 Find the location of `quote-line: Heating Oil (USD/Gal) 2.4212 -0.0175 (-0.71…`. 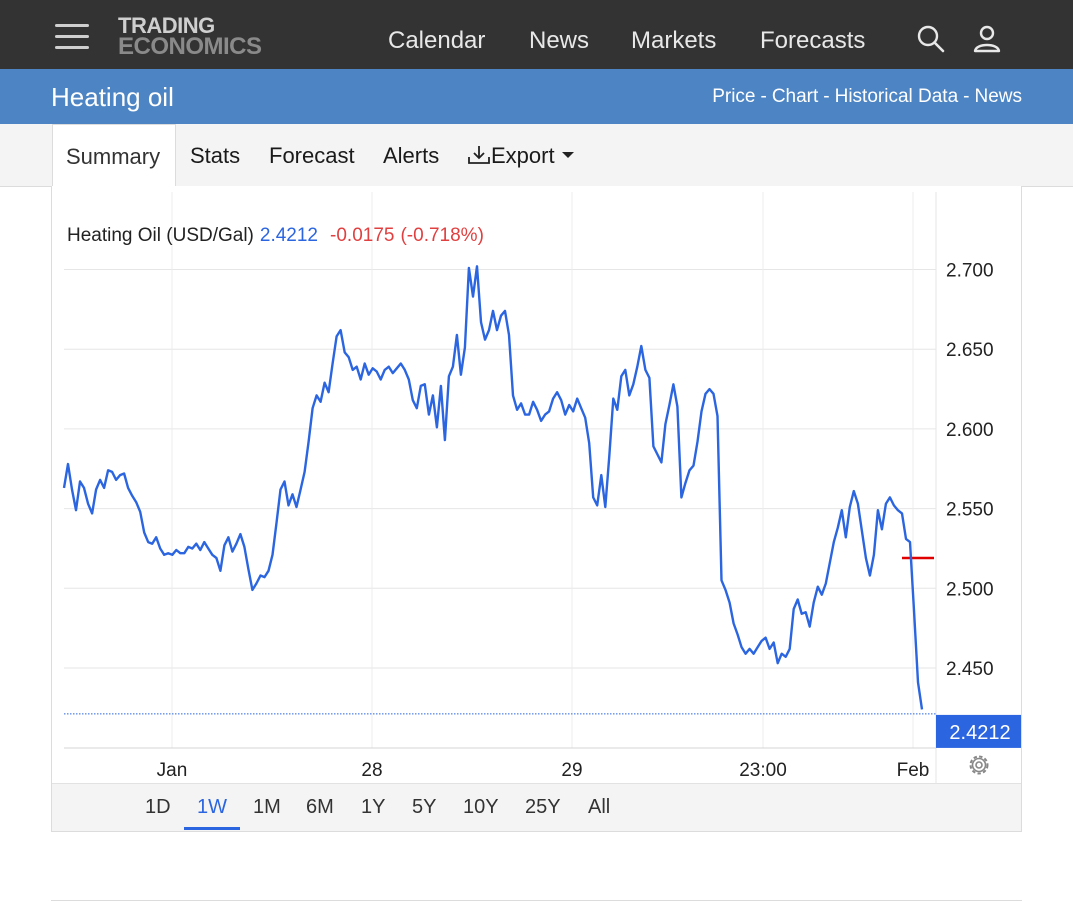

quote-line: Heating Oil (USD/Gal) 2.4212 -0.0175 (-0.71… is located at coordinates (275, 235).